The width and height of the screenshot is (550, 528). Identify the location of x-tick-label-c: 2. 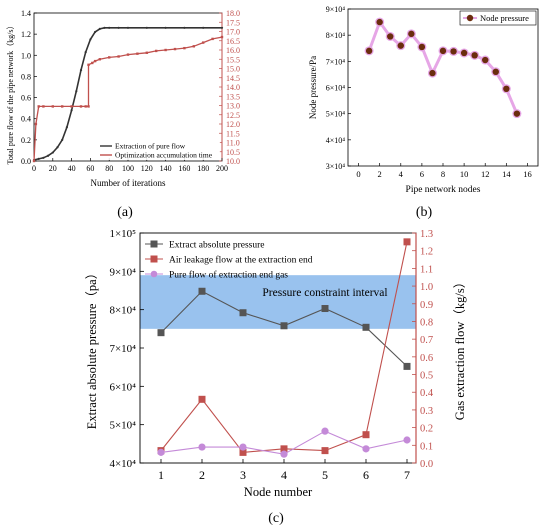
(202, 475).